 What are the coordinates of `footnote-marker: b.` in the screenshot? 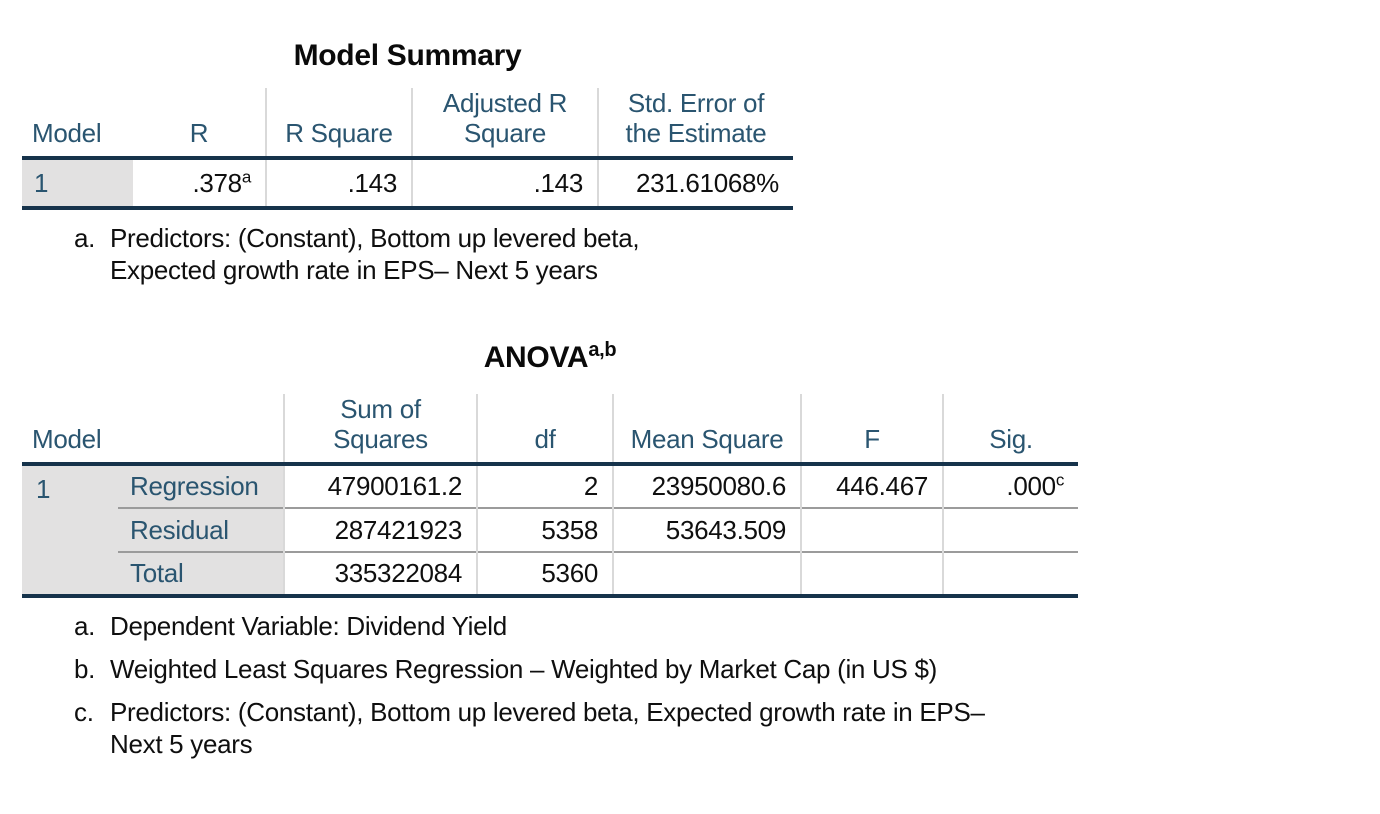 It's located at (85, 669).